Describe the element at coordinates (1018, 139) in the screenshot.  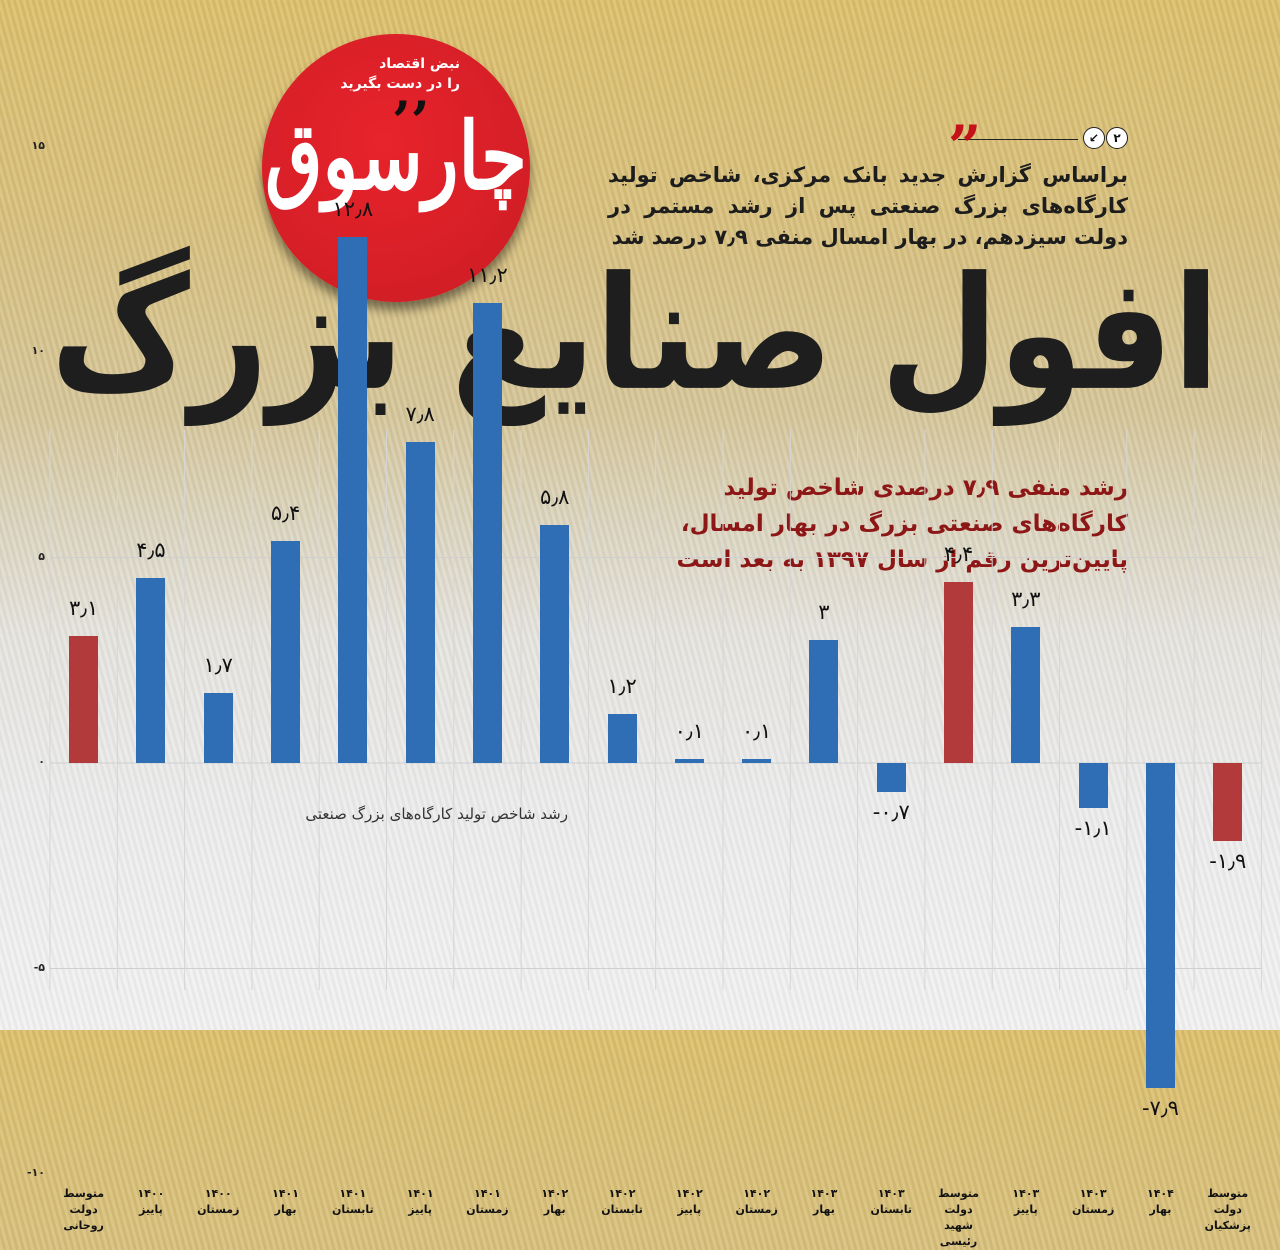
I see `pager-divider-line` at that location.